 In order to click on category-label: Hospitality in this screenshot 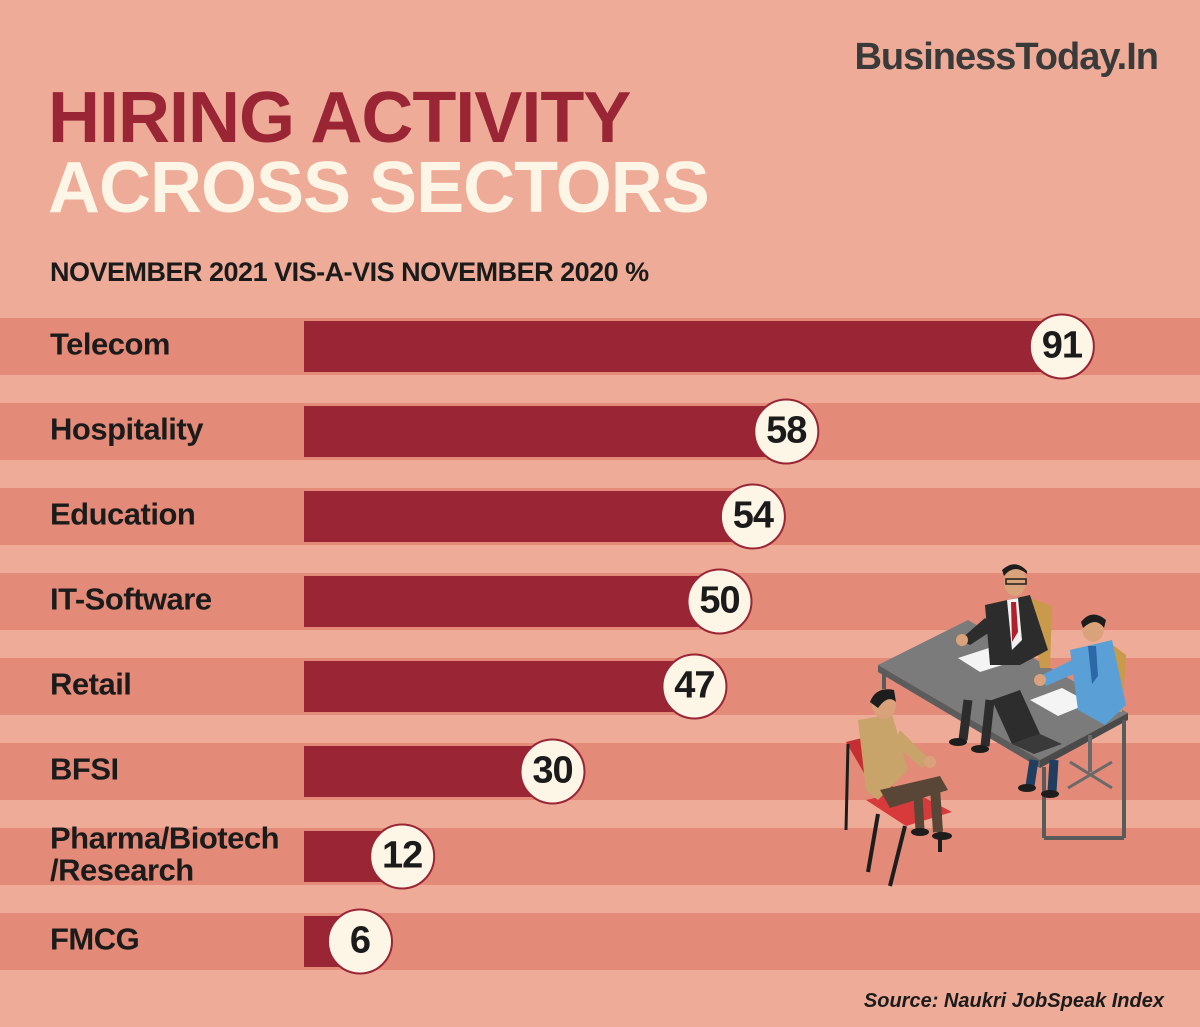, I will do `click(127, 429)`.